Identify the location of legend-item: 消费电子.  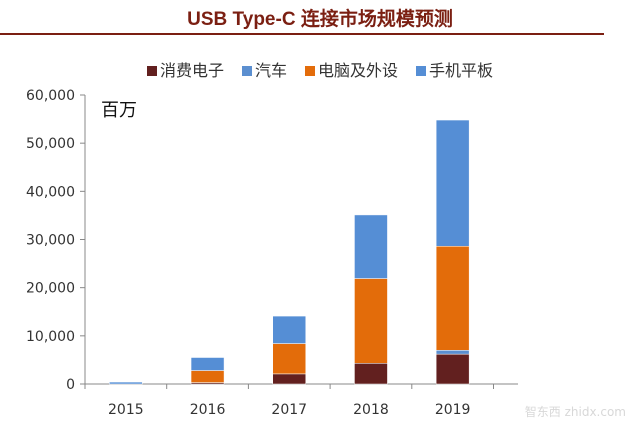
(185, 69).